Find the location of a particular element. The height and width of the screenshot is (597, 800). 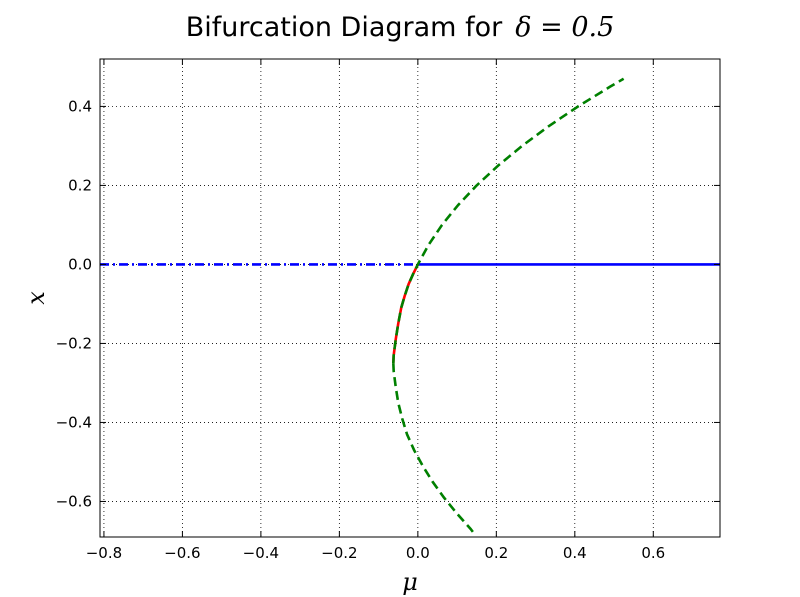

x-tick-label: −0.2 is located at coordinates (339, 553).